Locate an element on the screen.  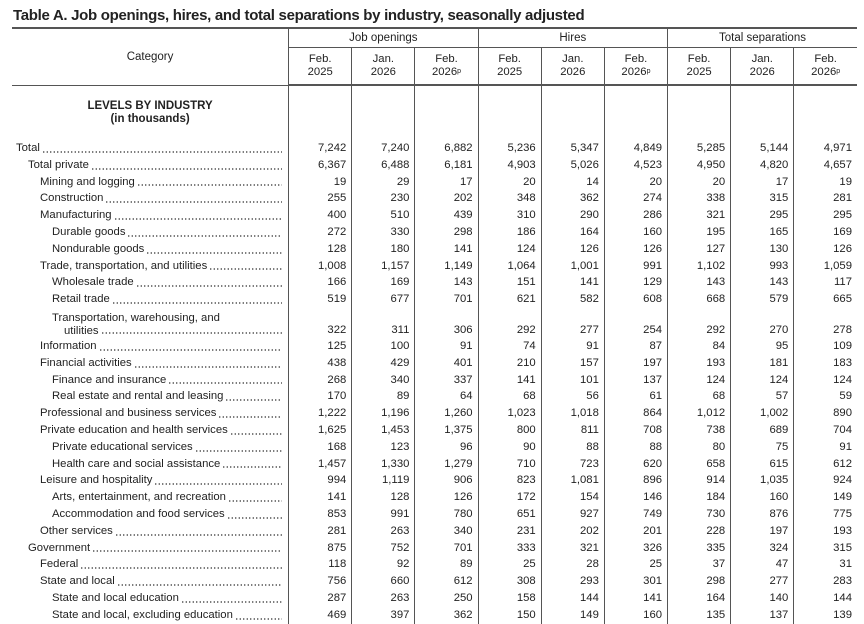
cell-value: 283 is located at coordinates (825, 581).